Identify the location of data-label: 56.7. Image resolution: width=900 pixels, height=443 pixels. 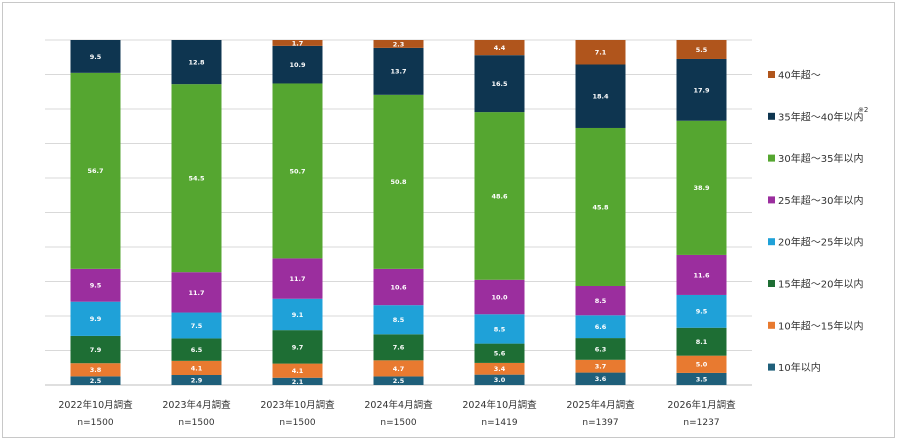
(95, 171).